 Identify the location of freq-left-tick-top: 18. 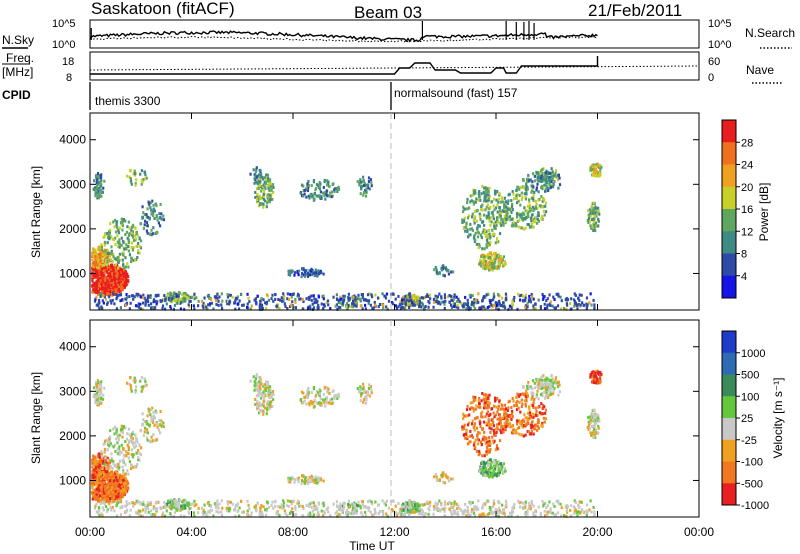
(68, 62).